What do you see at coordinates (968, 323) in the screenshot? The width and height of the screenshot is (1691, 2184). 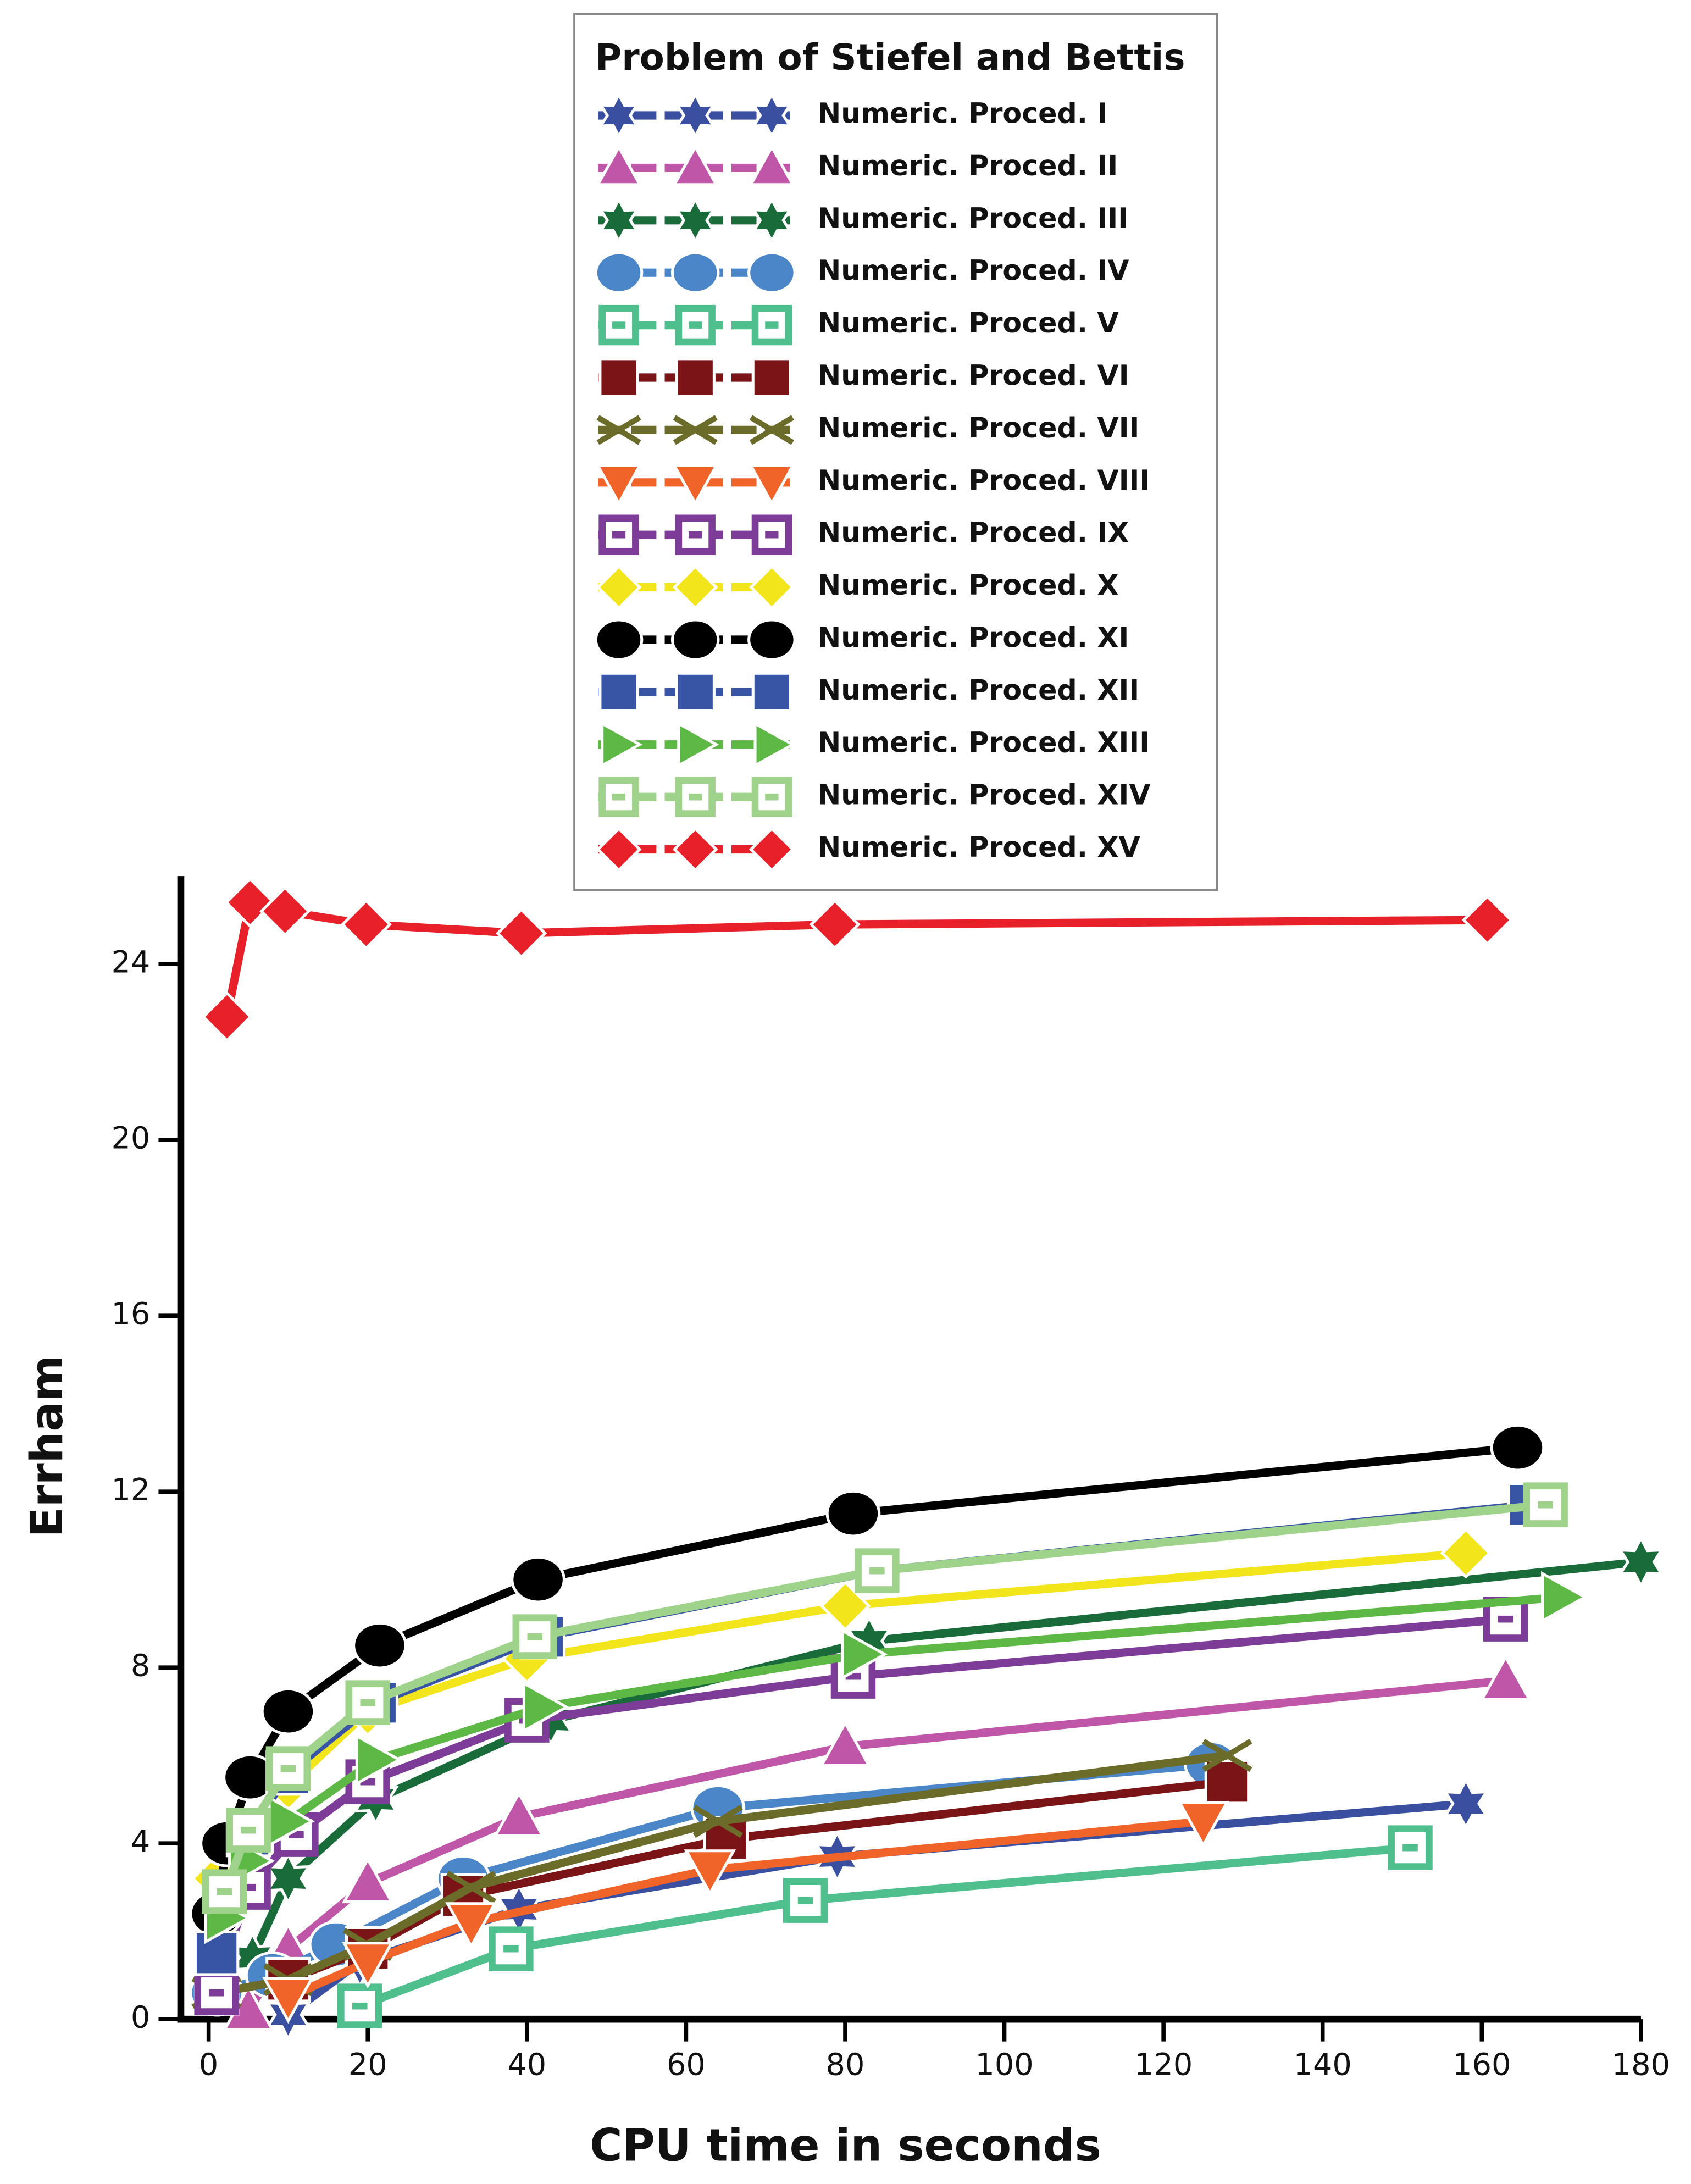 I see `legend-label: Numeric. Proced. V` at bounding box center [968, 323].